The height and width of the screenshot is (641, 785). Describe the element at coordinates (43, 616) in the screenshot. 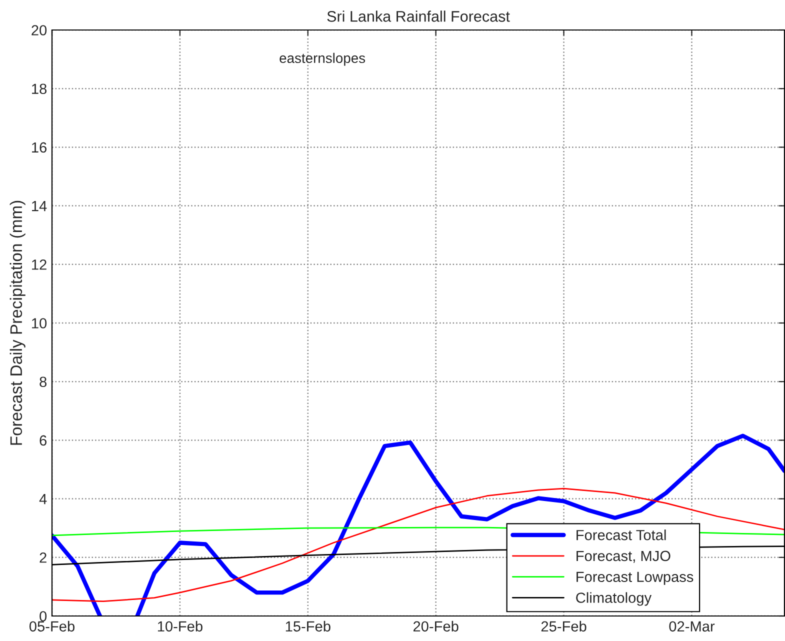

I see `y-tick-label: 0` at that location.